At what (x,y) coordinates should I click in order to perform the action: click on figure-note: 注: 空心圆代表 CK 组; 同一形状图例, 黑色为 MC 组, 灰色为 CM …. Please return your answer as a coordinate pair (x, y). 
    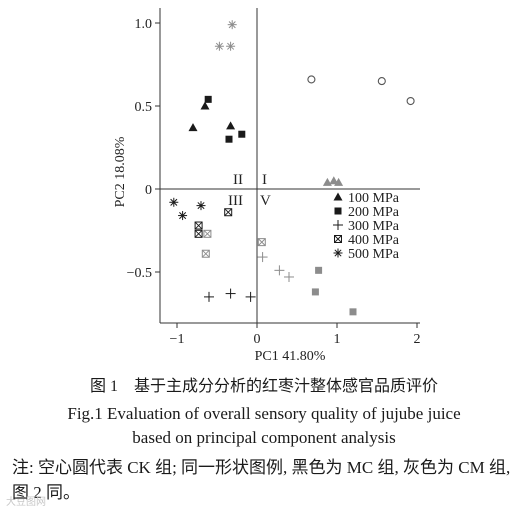
    Looking at the image, I should click on (261, 480).